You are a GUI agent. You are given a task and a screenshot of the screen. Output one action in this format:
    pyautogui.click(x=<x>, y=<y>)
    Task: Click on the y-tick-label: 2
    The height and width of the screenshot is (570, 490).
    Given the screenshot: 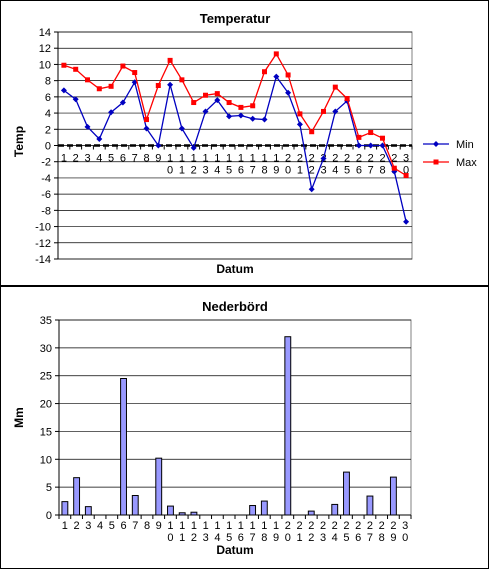 What is the action you would take?
    pyautogui.click(x=48, y=130)
    